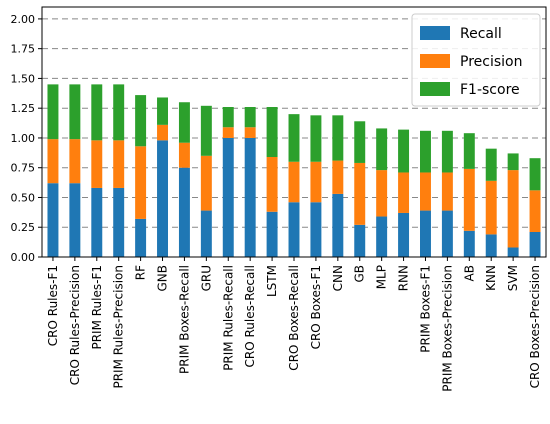  I want to click on y-tick-label: 0.50, so click(23, 197).